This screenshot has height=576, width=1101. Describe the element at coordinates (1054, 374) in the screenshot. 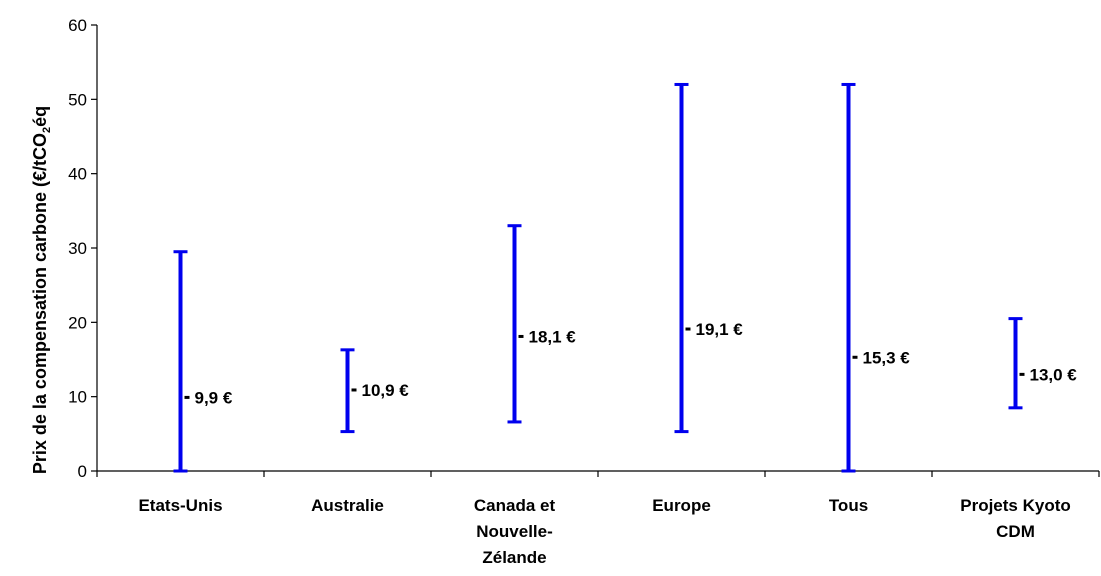

I see `mean-value-label: 13,0 €` at that location.